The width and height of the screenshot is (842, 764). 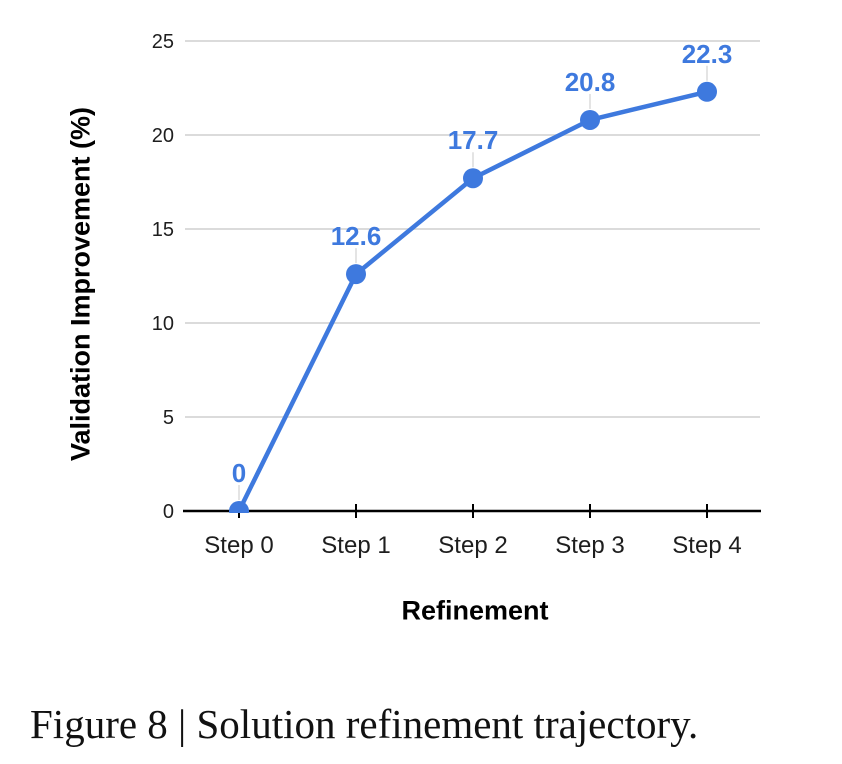 I want to click on data-value-label: 0, so click(x=239, y=473).